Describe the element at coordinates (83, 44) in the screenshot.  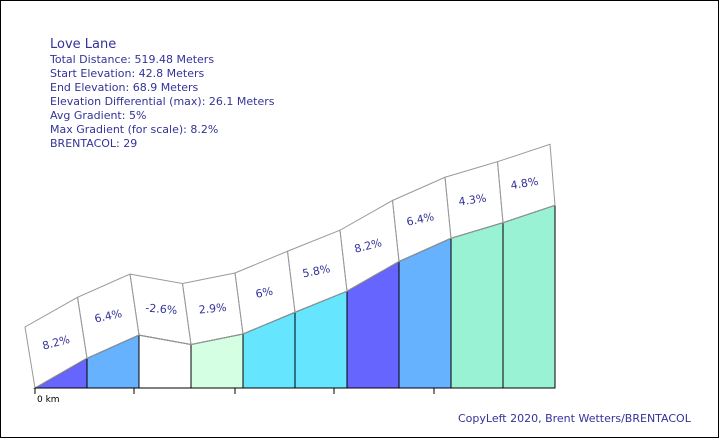
I see `route-title: Love Lane` at that location.